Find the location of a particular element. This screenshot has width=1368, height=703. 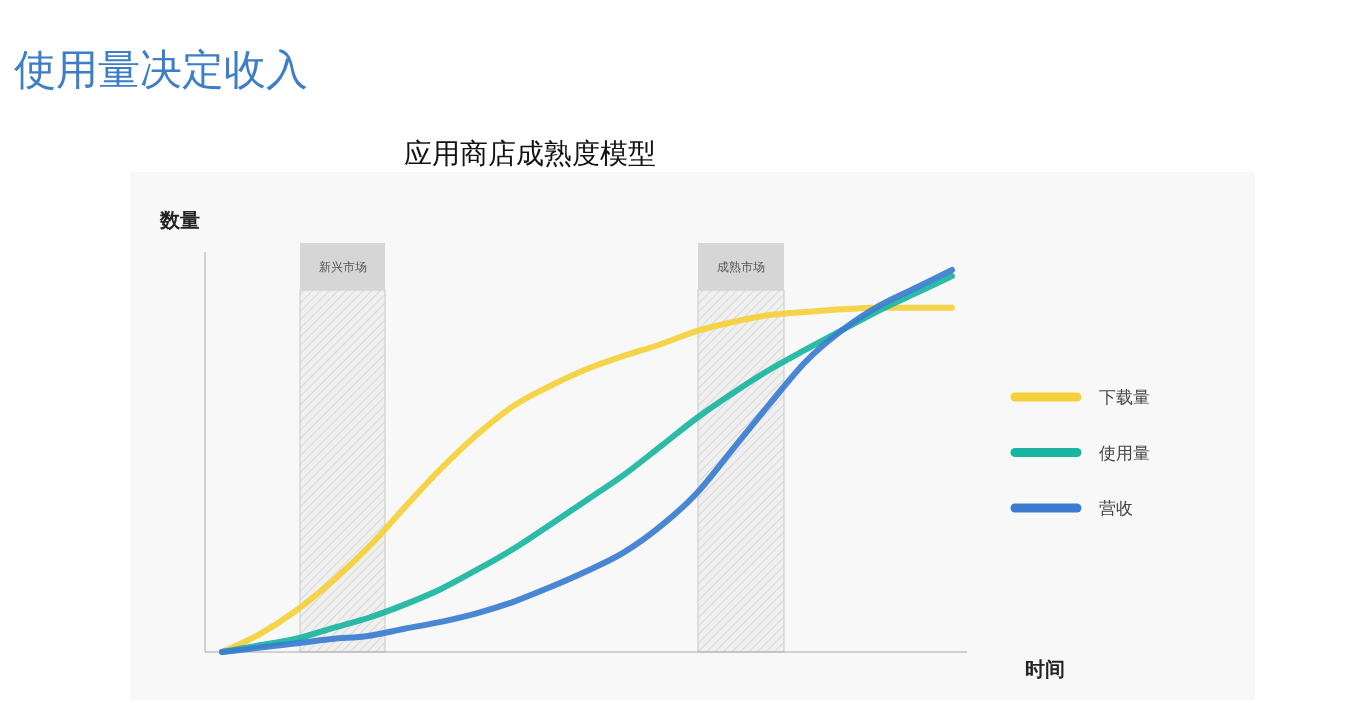

y-axis-title: 数量 is located at coordinates (179, 220).